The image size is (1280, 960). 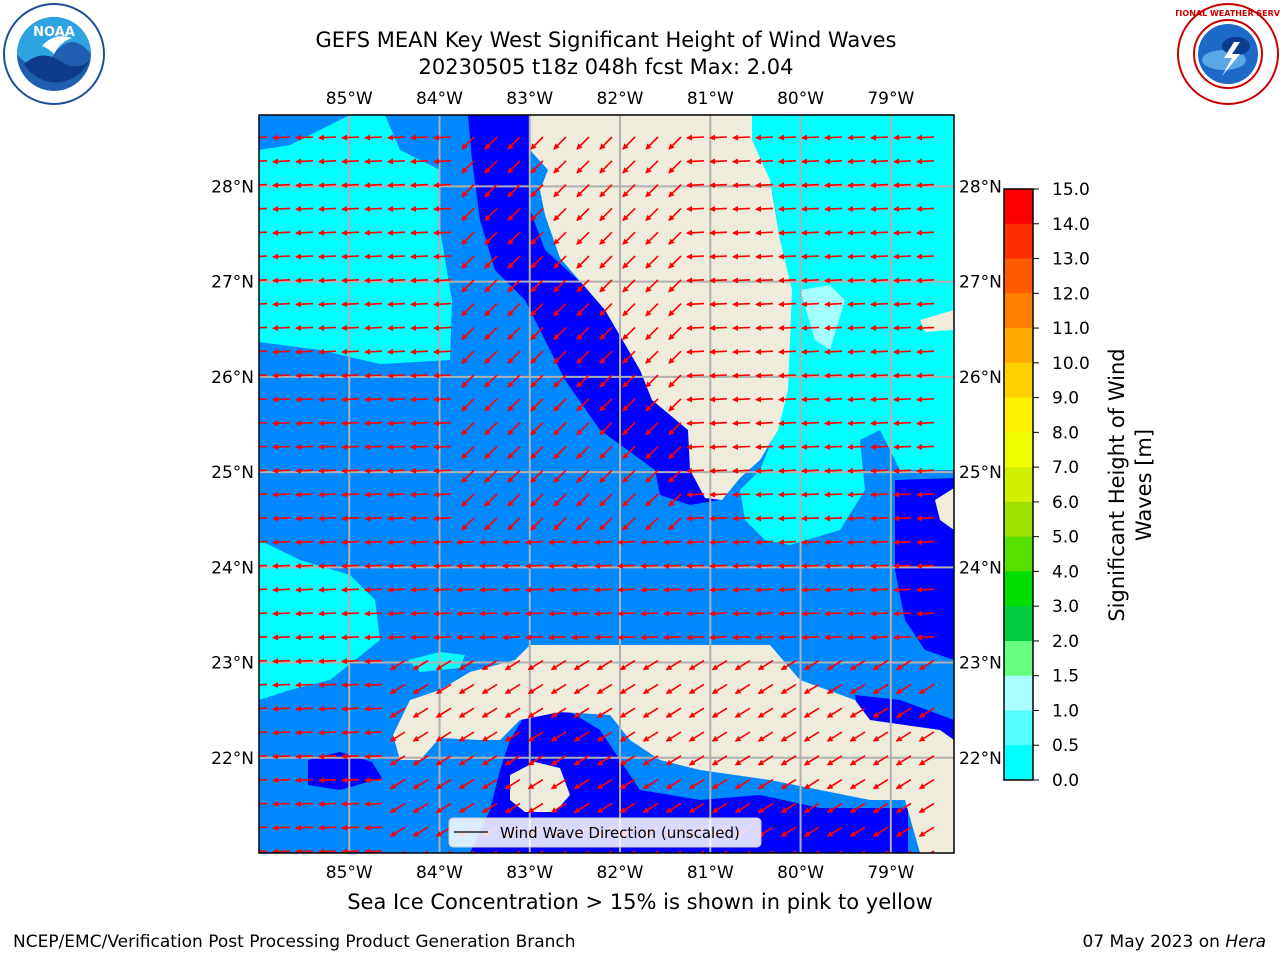 What do you see at coordinates (1065, 677) in the screenshot?
I see `colorbar-tick-label: 1.5` at bounding box center [1065, 677].